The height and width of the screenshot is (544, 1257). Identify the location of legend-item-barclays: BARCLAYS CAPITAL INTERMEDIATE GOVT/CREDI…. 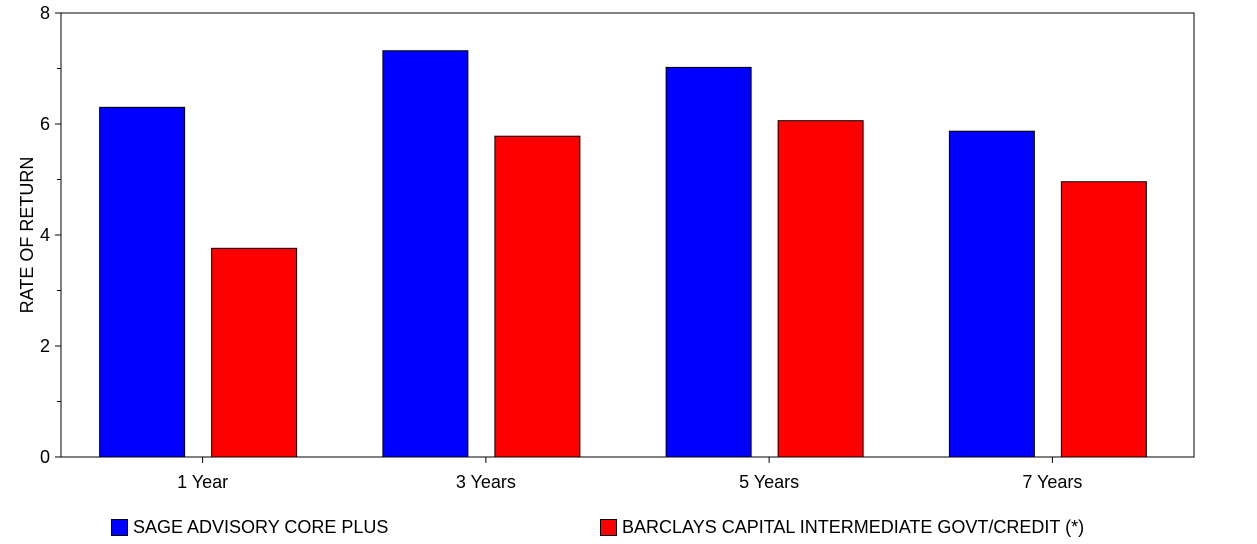
(842, 527).